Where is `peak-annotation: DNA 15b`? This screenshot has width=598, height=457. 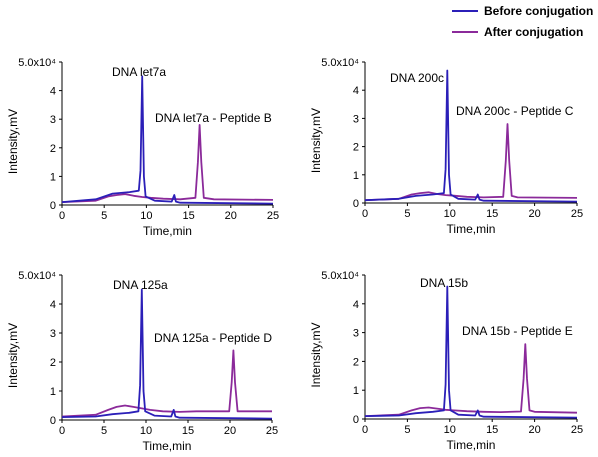 peak-annotation: DNA 15b is located at coordinates (444, 283).